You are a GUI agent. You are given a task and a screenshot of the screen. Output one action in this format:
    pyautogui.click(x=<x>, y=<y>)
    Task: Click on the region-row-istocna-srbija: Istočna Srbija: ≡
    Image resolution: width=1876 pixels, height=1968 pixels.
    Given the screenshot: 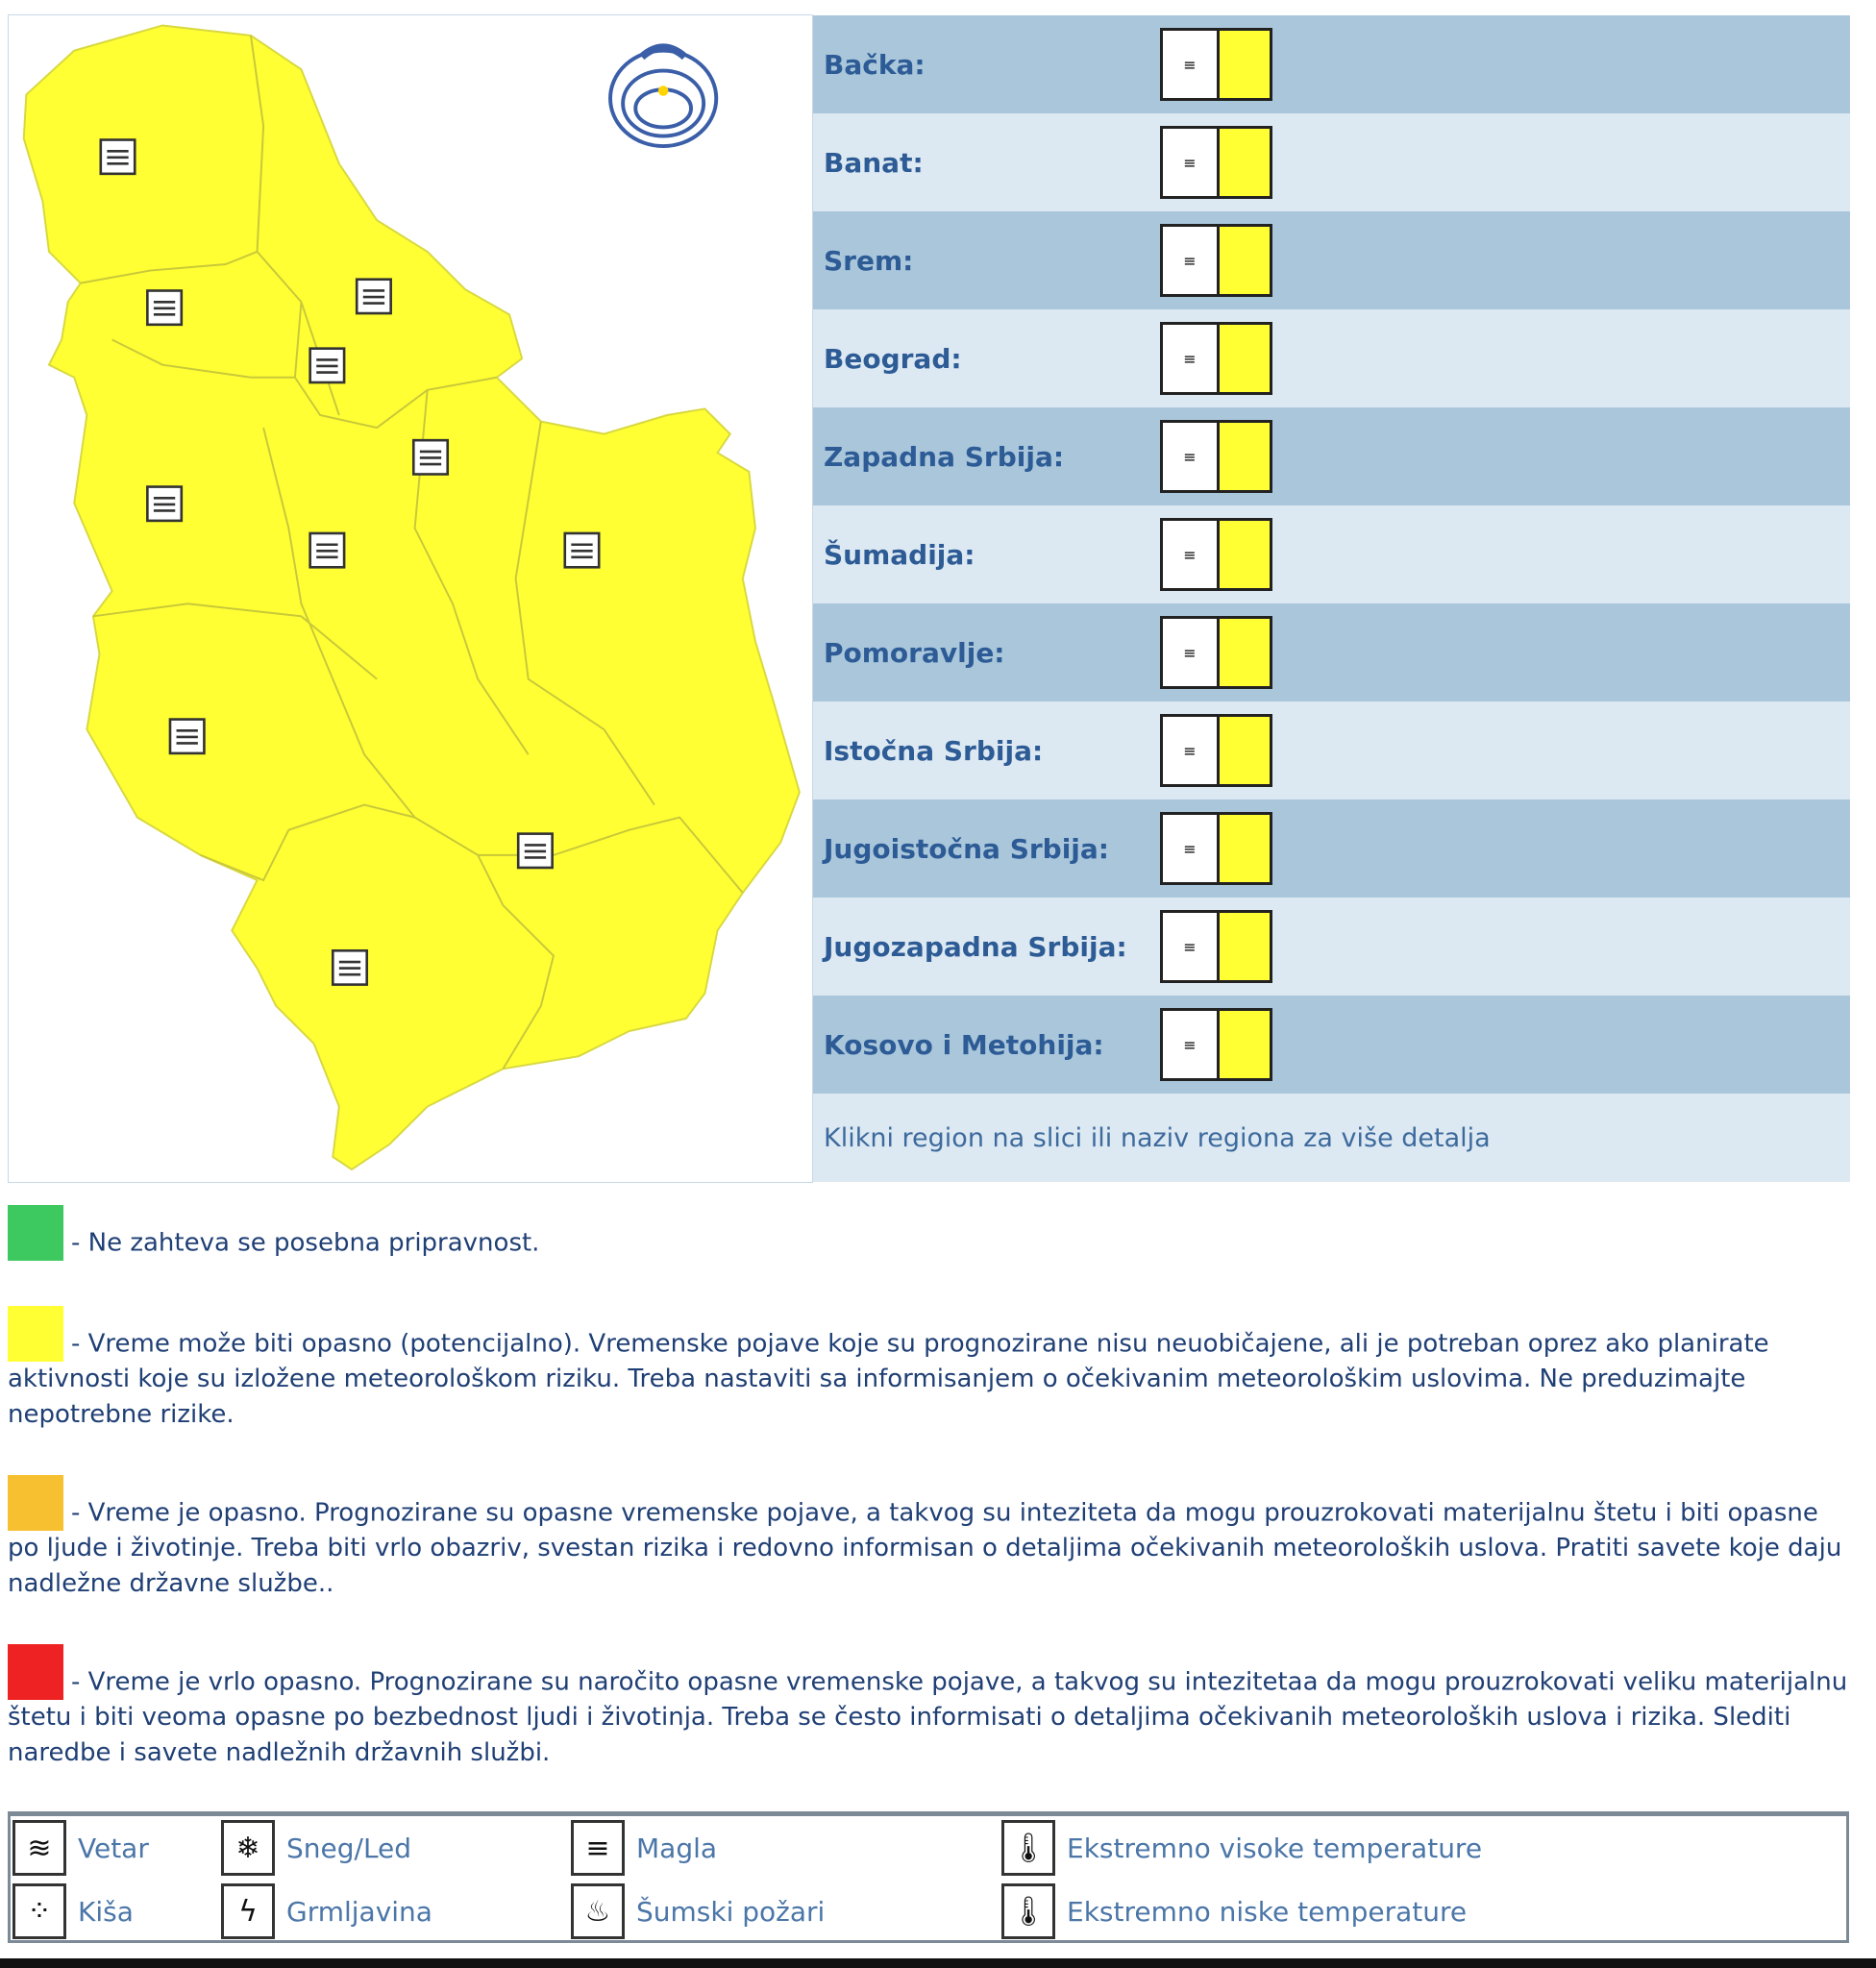 What is the action you would take?
    pyautogui.click(x=1331, y=751)
    